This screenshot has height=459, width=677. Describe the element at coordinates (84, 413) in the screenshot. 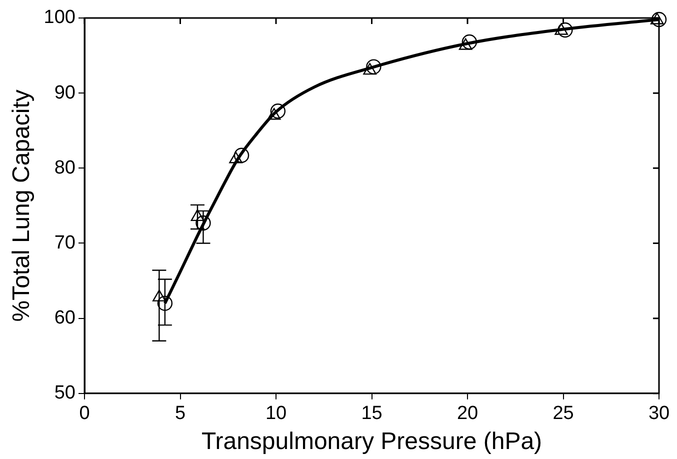

I see `x-tick-label: 0` at that location.